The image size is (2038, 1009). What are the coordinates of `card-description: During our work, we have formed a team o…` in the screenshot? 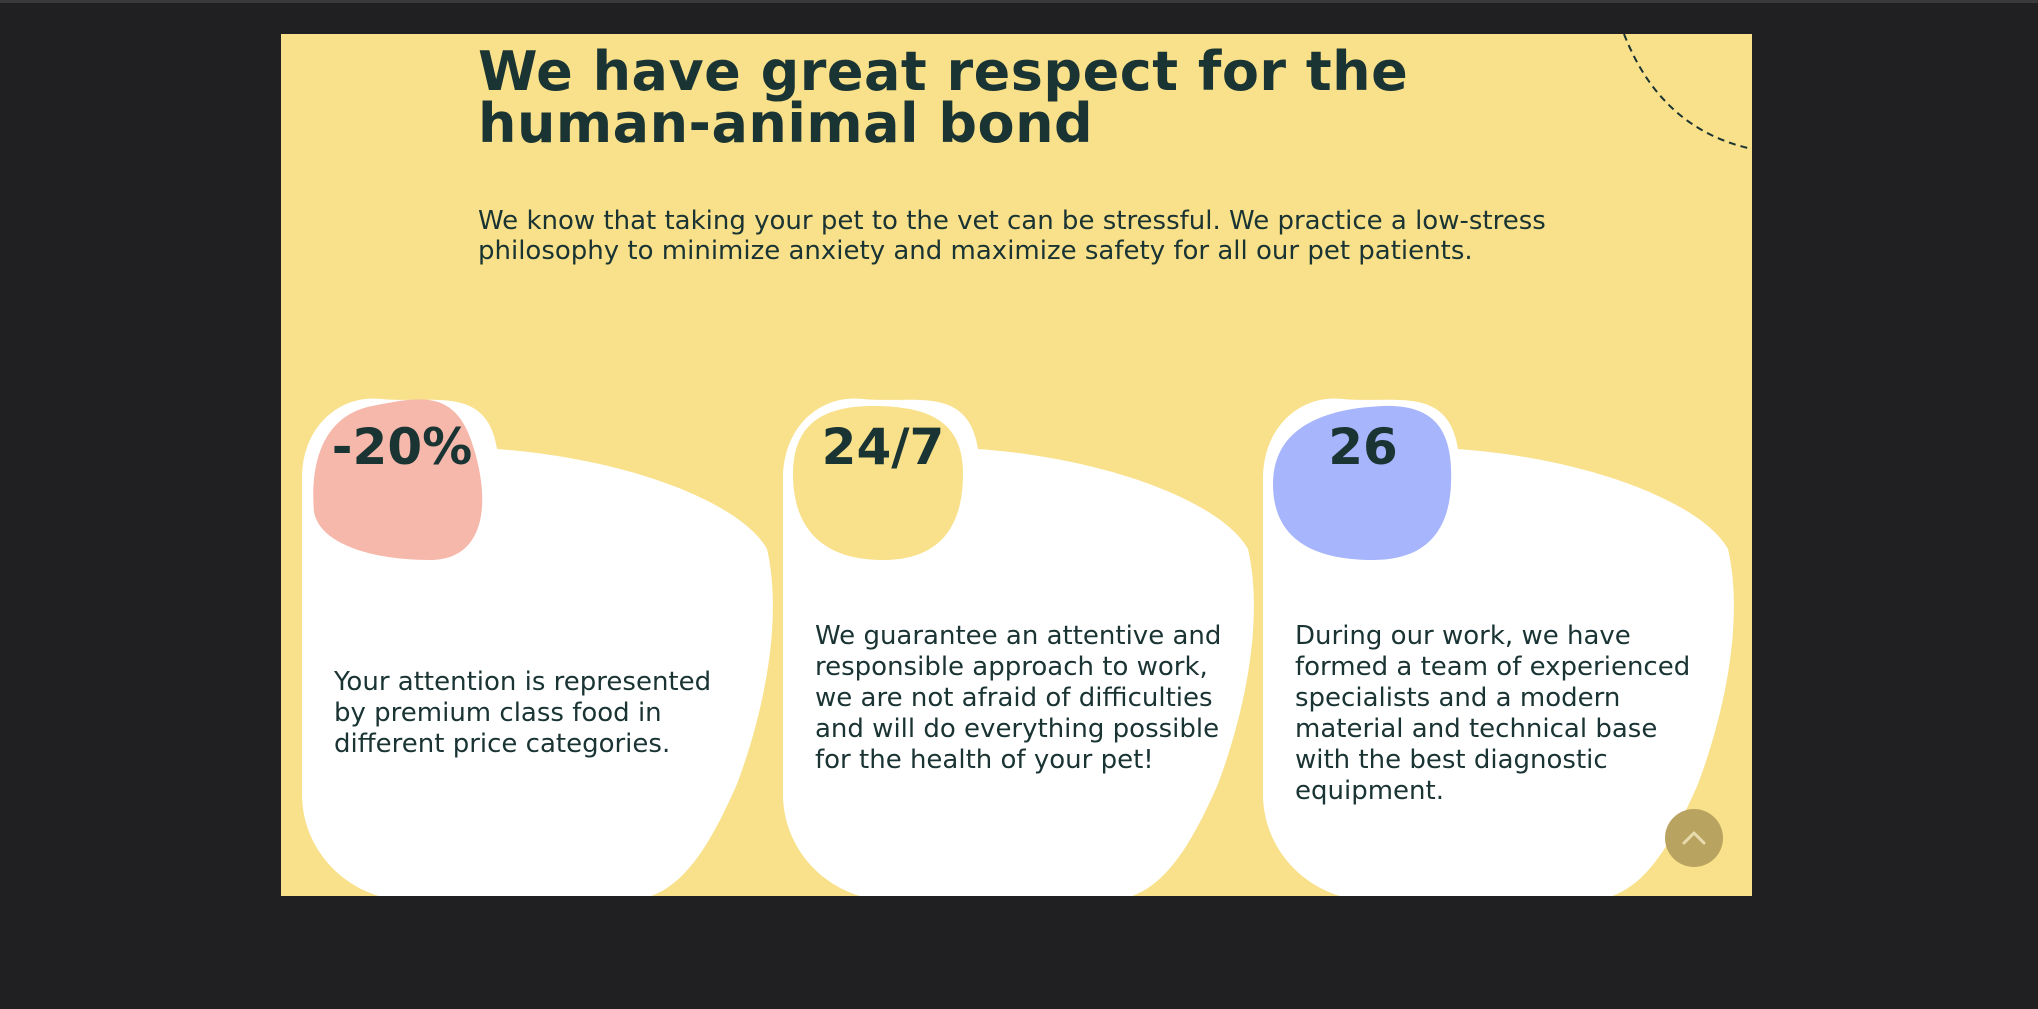 It's located at (1493, 713).